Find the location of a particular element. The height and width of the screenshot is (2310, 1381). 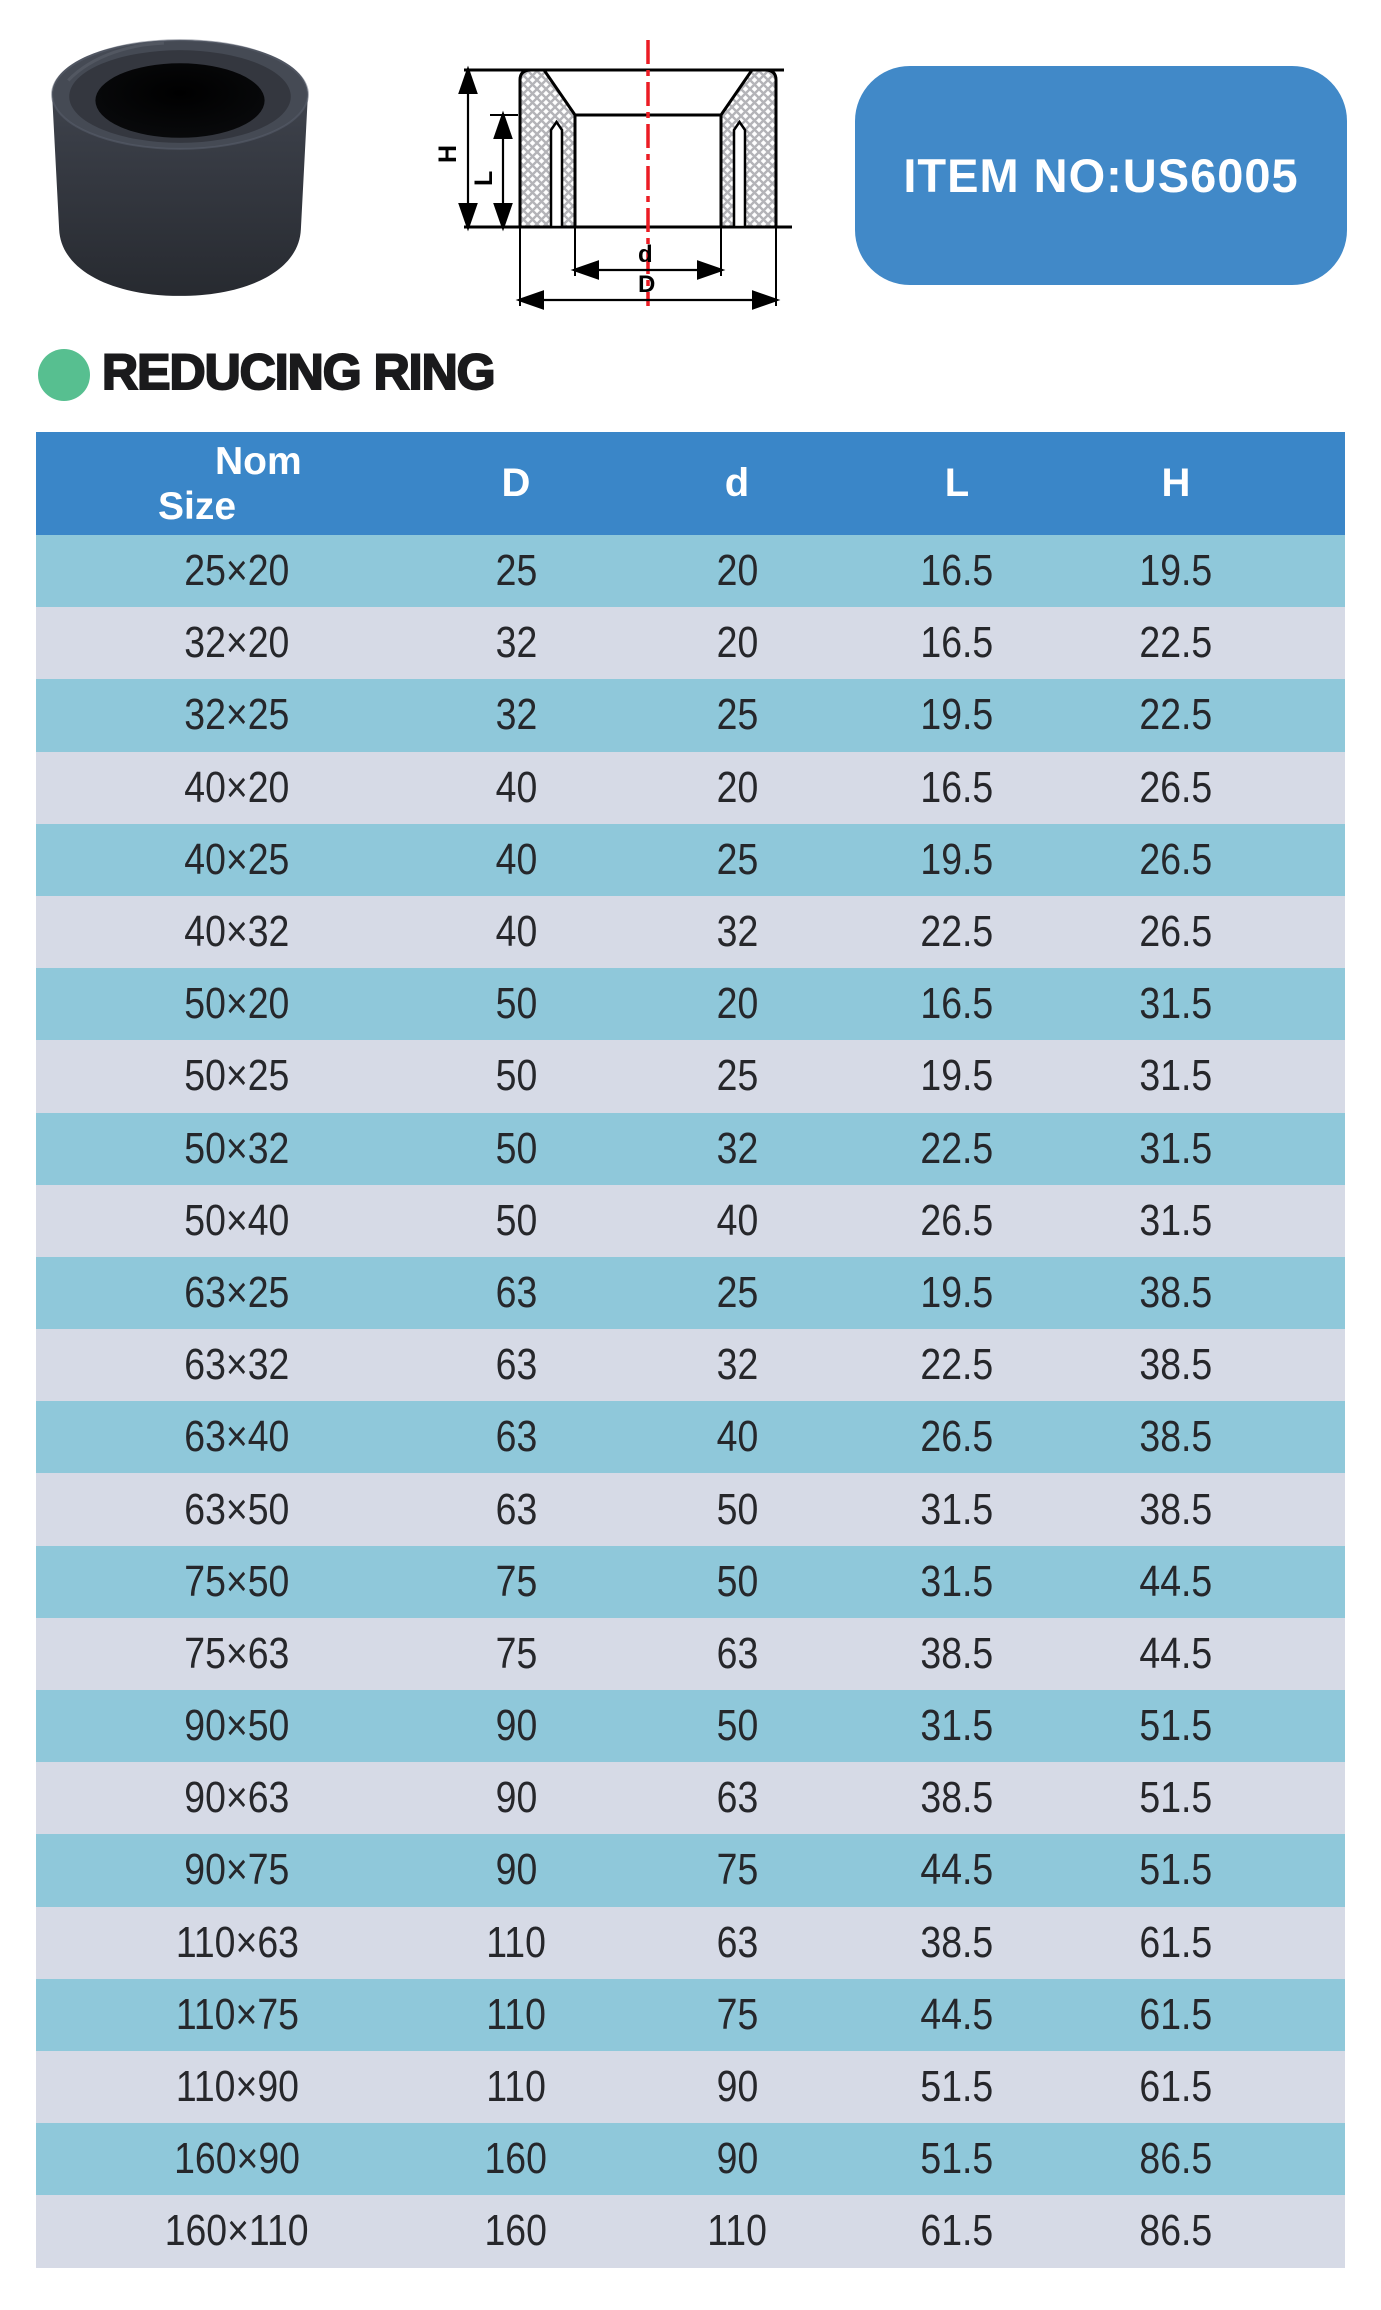

table-cell: 50×25 is located at coordinates (237, 1076).